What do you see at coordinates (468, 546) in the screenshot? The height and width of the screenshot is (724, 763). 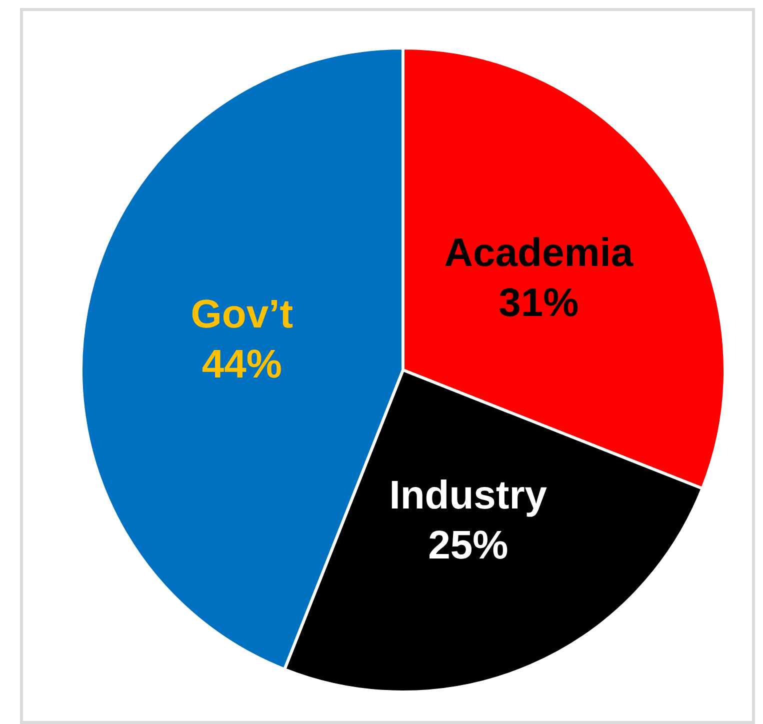 I see `data-label: 25%` at bounding box center [468, 546].